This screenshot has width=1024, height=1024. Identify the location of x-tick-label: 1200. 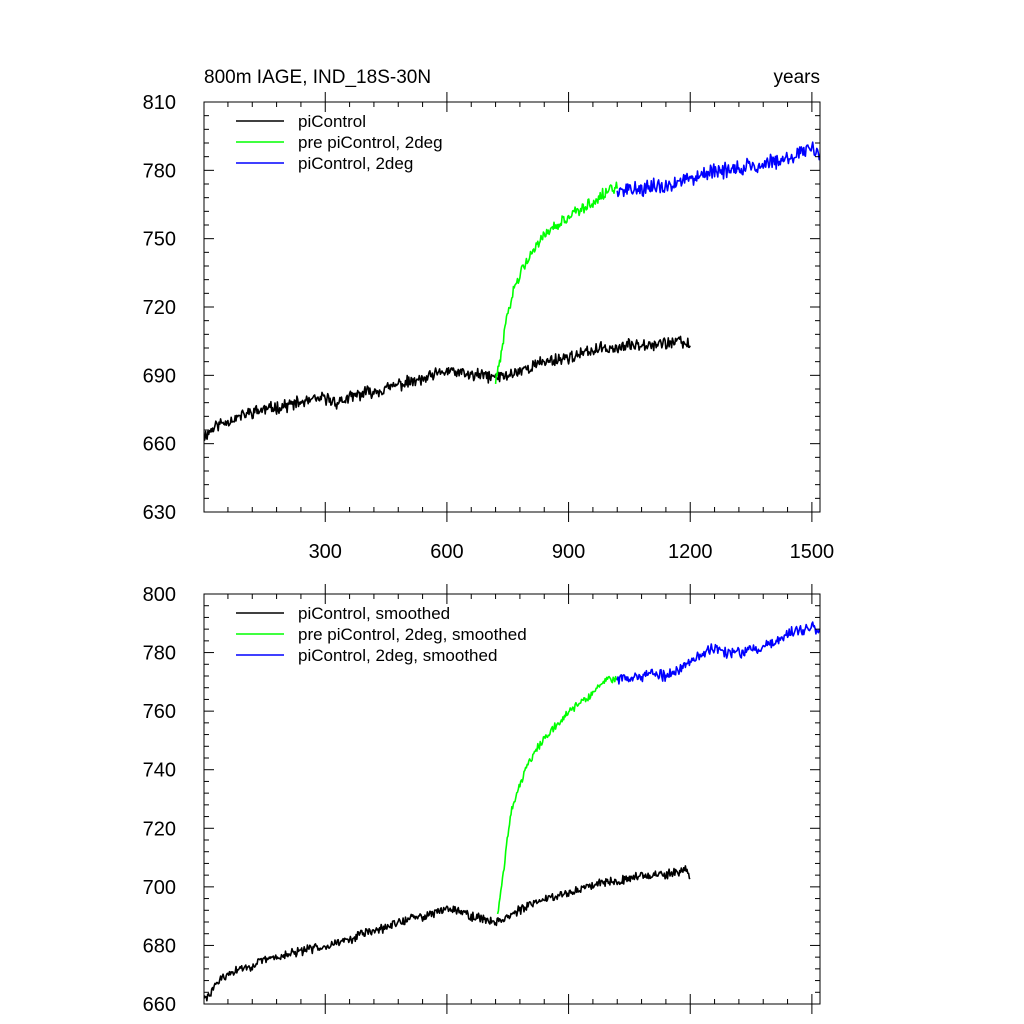
(690, 552).